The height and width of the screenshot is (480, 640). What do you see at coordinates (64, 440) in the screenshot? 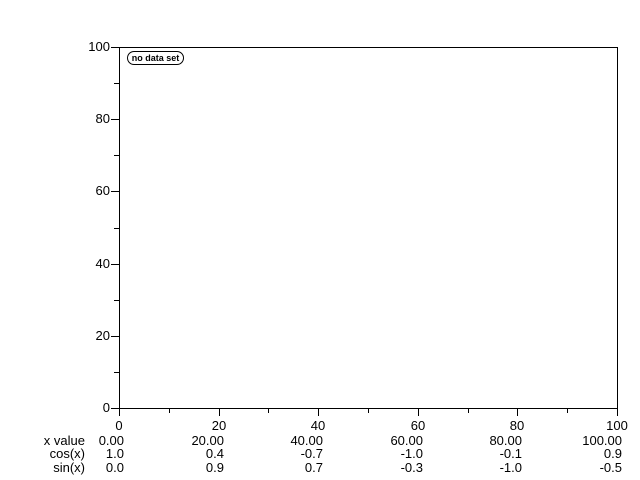
I see `table-row-label: x value` at bounding box center [64, 440].